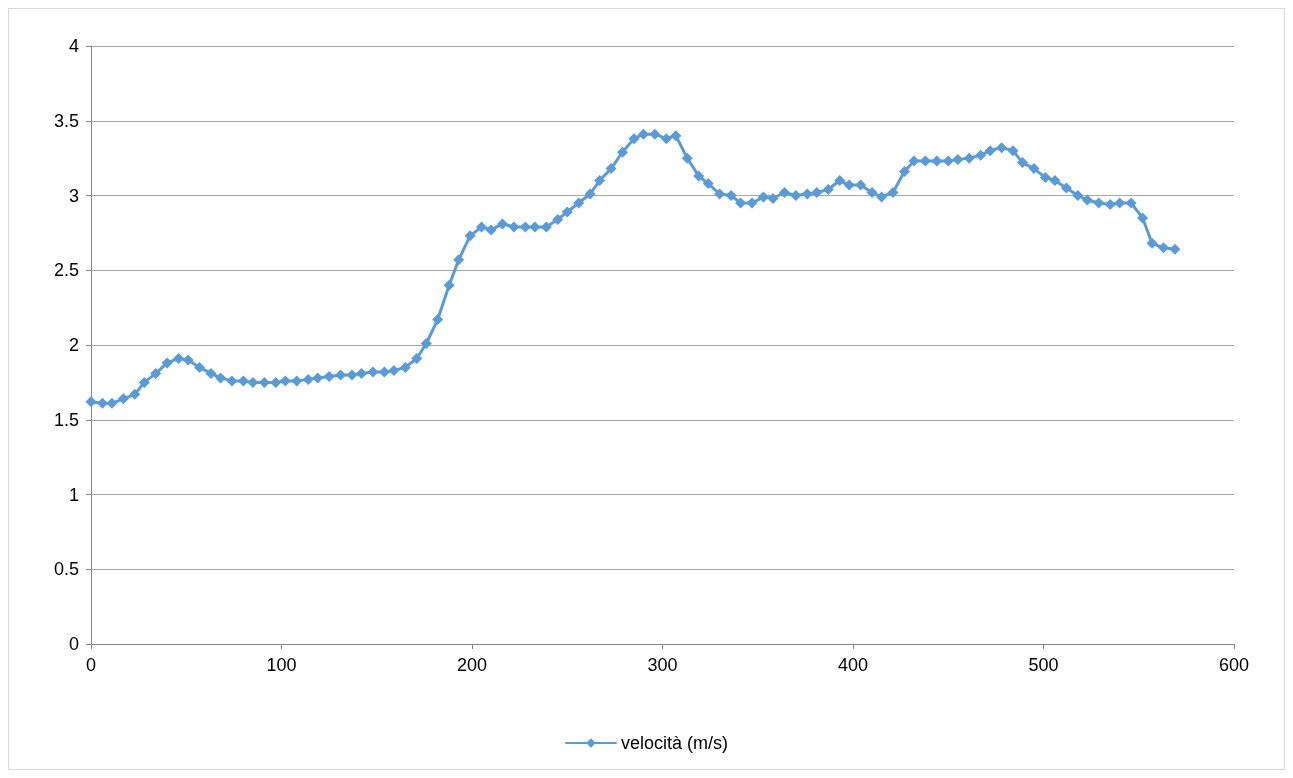 This screenshot has height=778, width=1293. I want to click on x-tick-label: 200, so click(472, 665).